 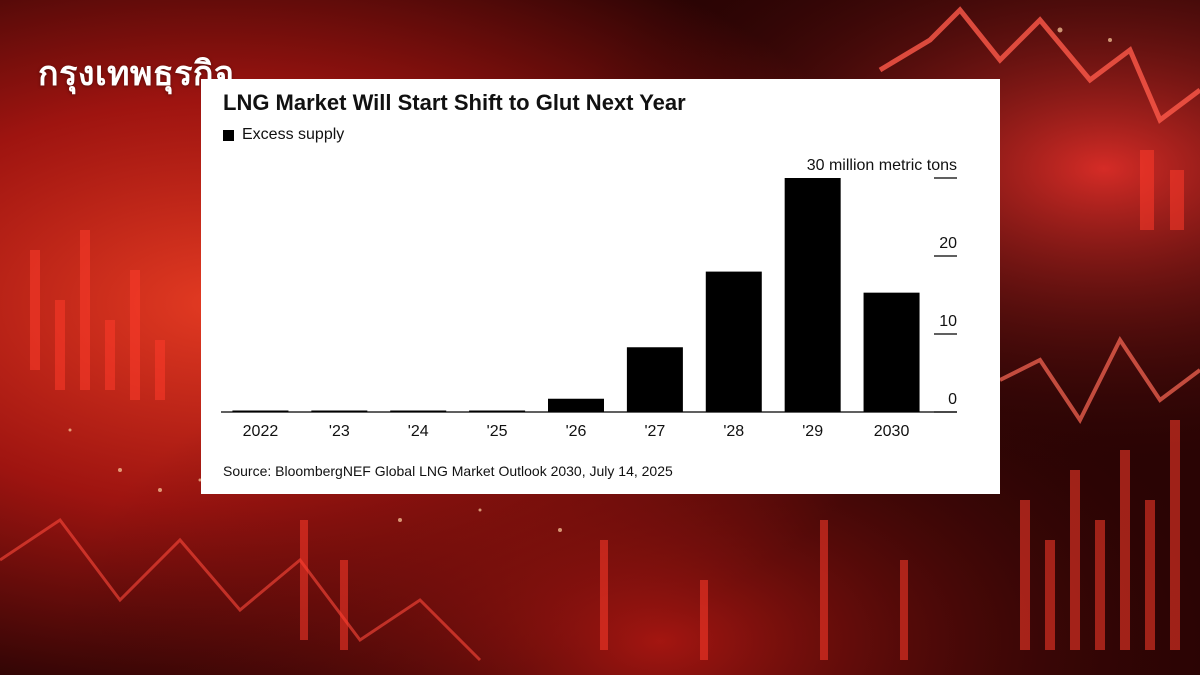 What do you see at coordinates (418, 431) in the screenshot?
I see `x-tick-label: '24` at bounding box center [418, 431].